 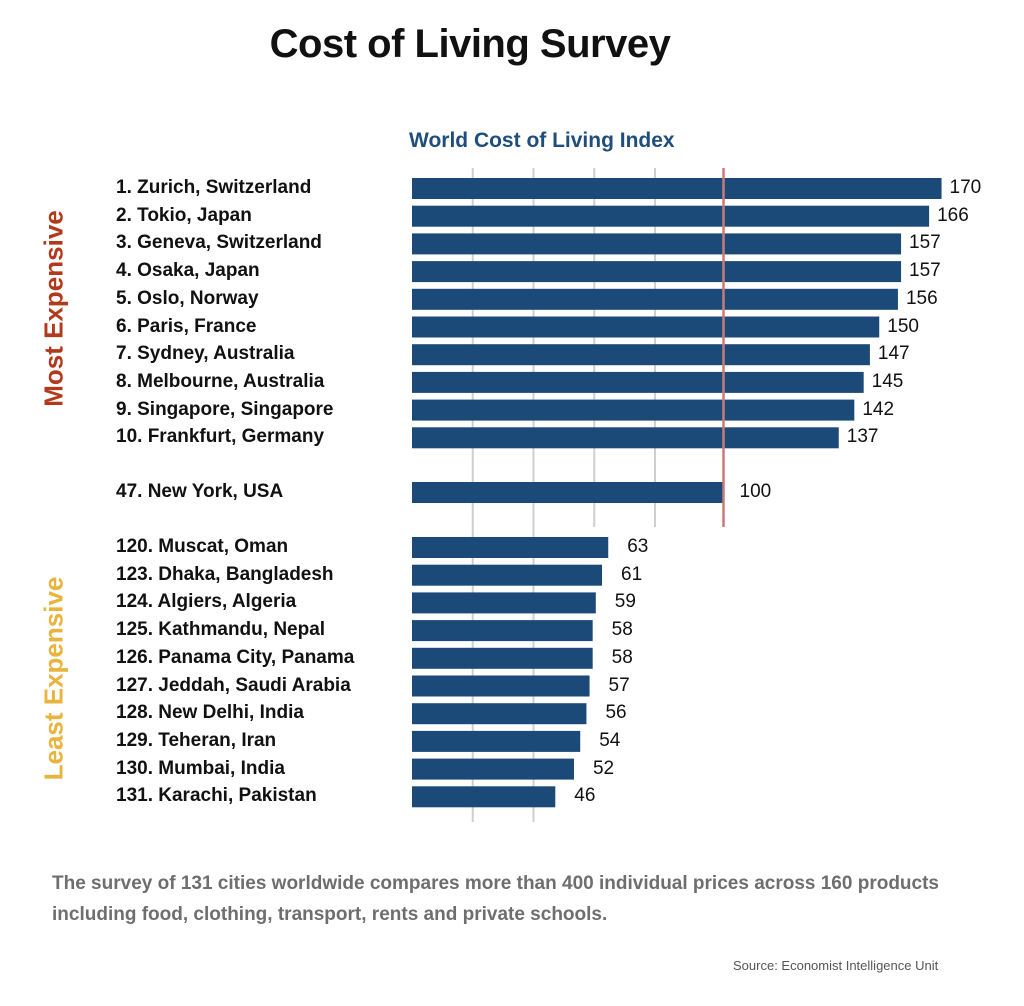 I want to click on value-label: 54, so click(x=610, y=740).